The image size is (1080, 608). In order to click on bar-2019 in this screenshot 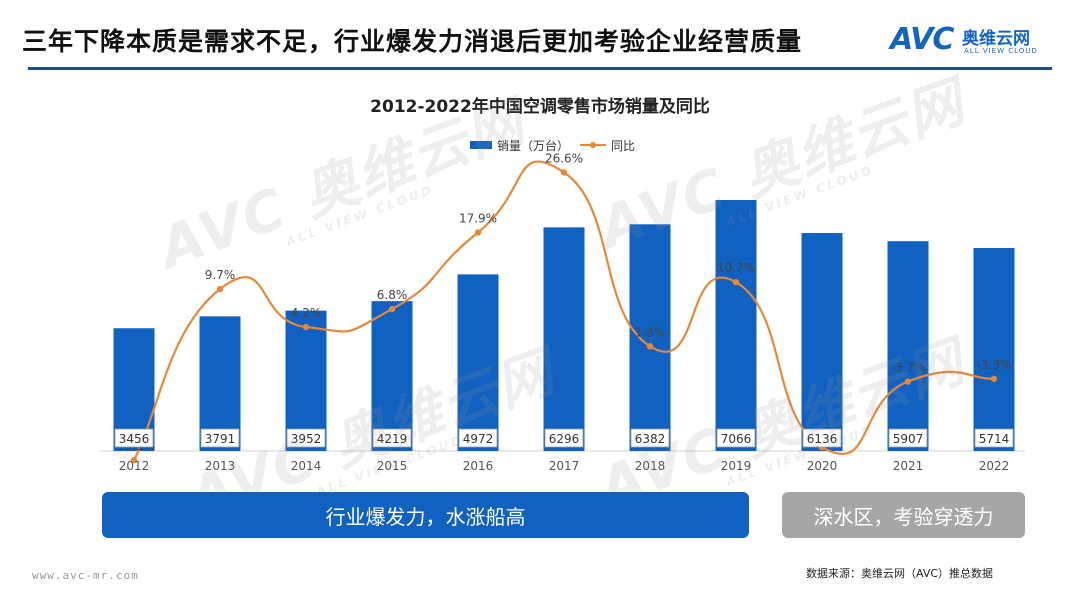, I will do `click(736, 325)`.